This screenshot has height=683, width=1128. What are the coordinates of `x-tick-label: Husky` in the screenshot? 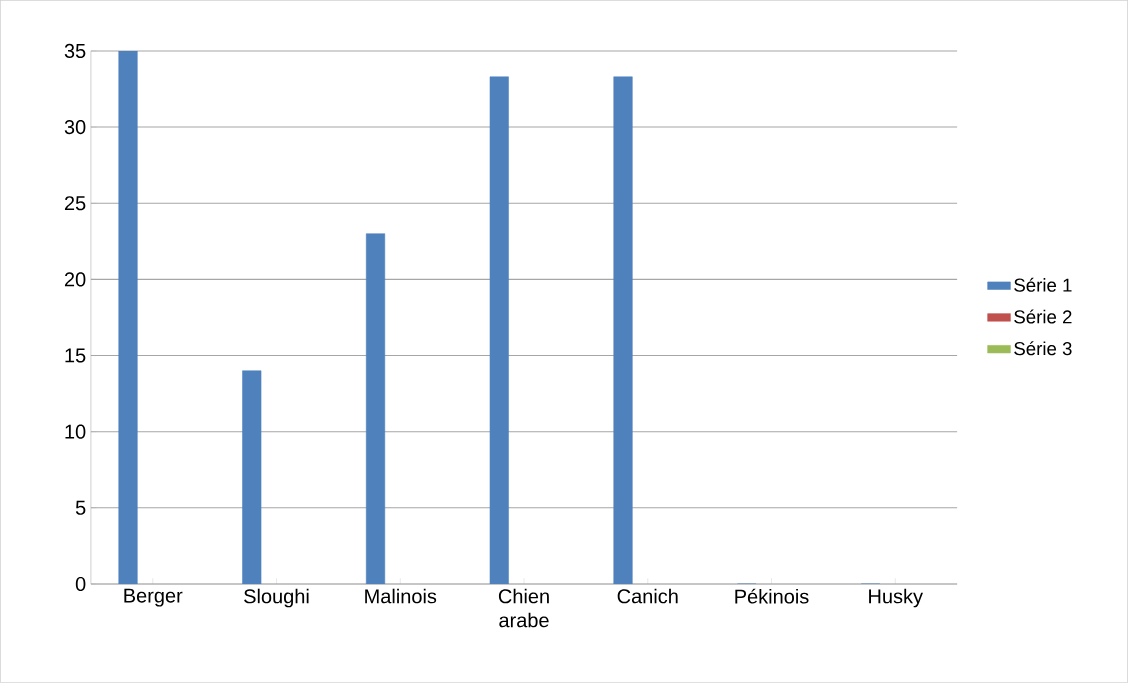 It's located at (896, 598).